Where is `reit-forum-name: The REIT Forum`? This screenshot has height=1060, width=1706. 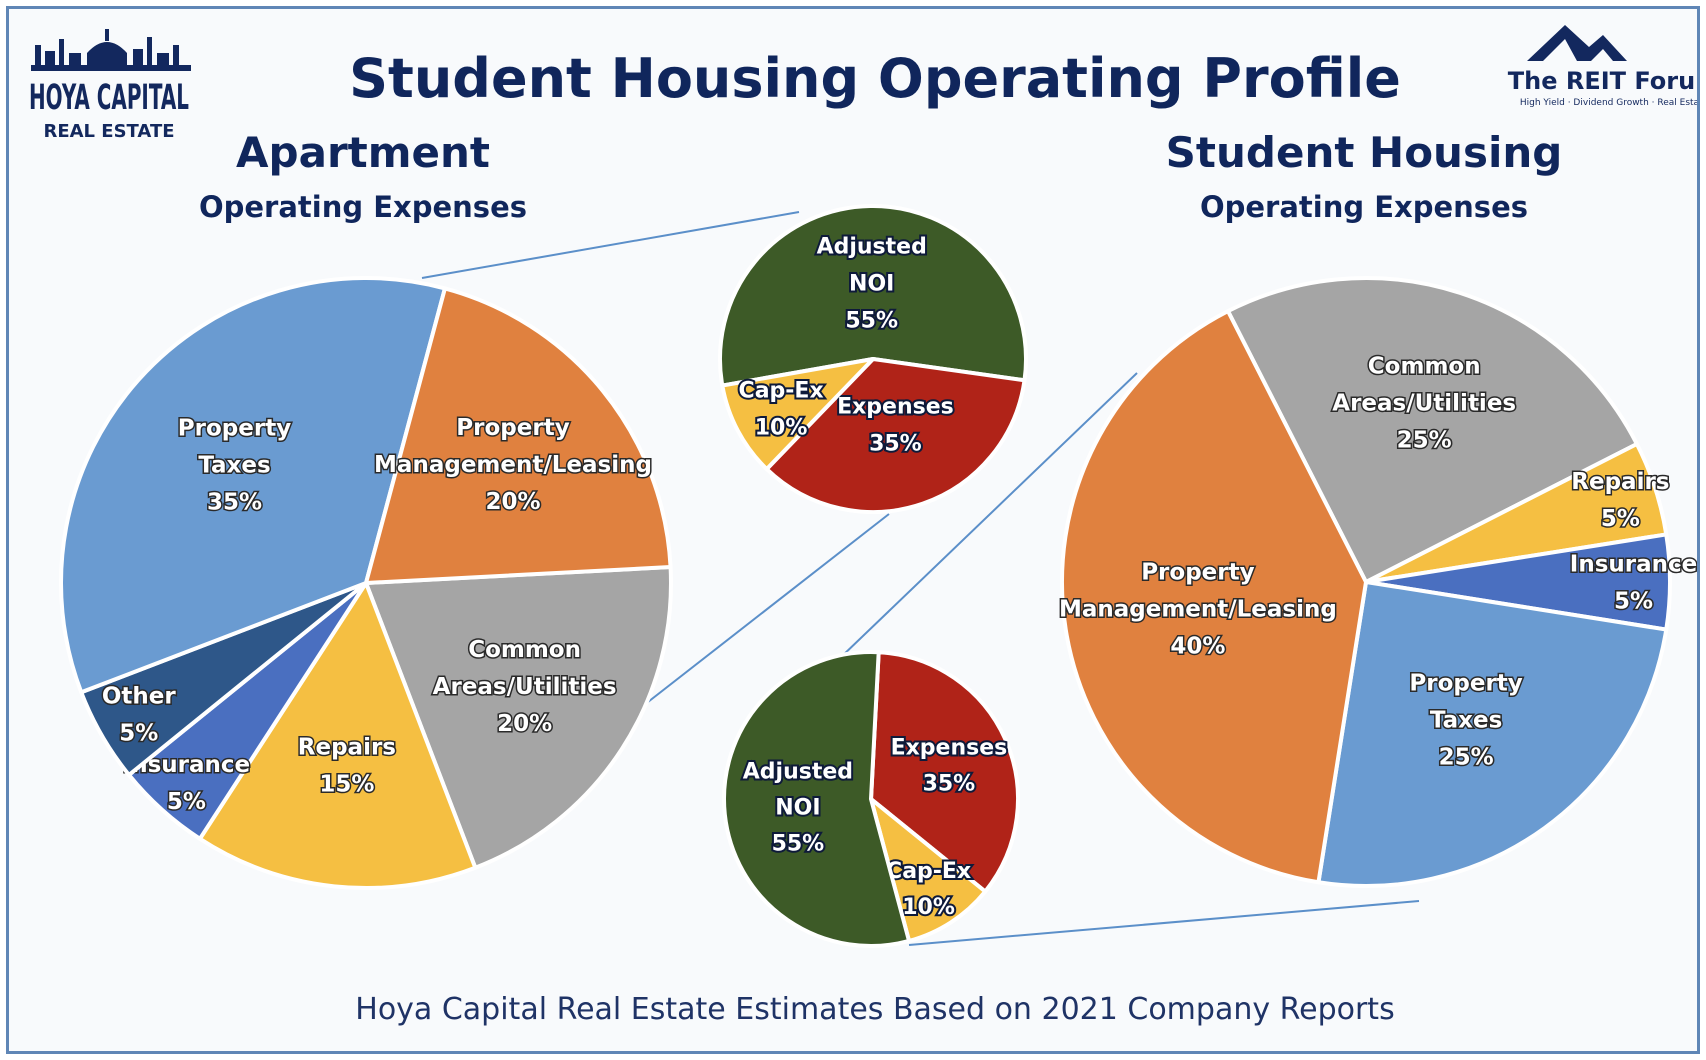 reit-forum-name: The REIT Forum is located at coordinates (1602, 81).